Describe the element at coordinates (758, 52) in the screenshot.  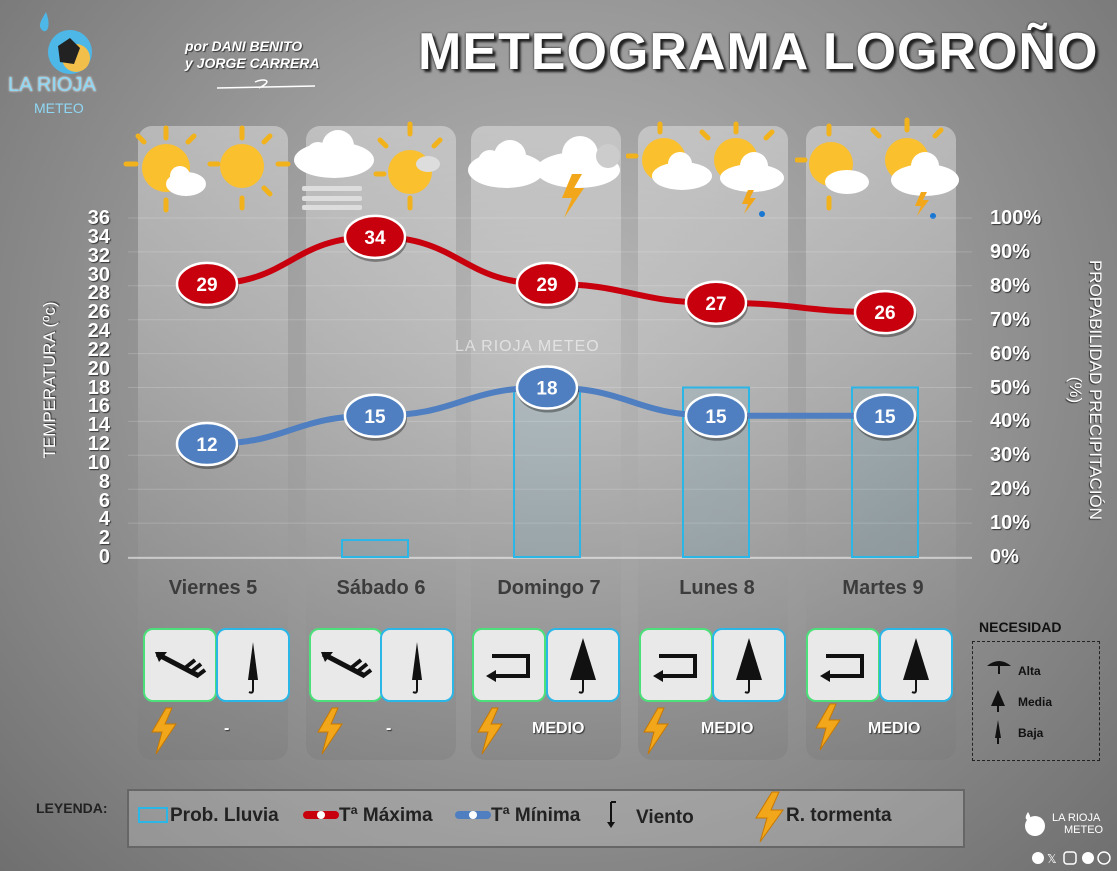
I see `page-title: METEOGRAMA LOGROÑO` at that location.